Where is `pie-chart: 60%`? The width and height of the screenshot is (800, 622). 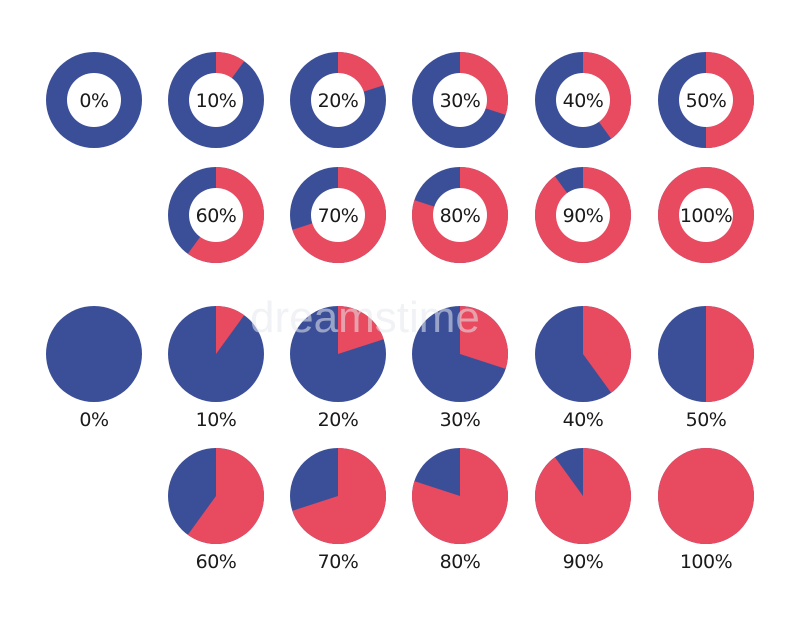
pie-chart: 60% is located at coordinates (216, 510).